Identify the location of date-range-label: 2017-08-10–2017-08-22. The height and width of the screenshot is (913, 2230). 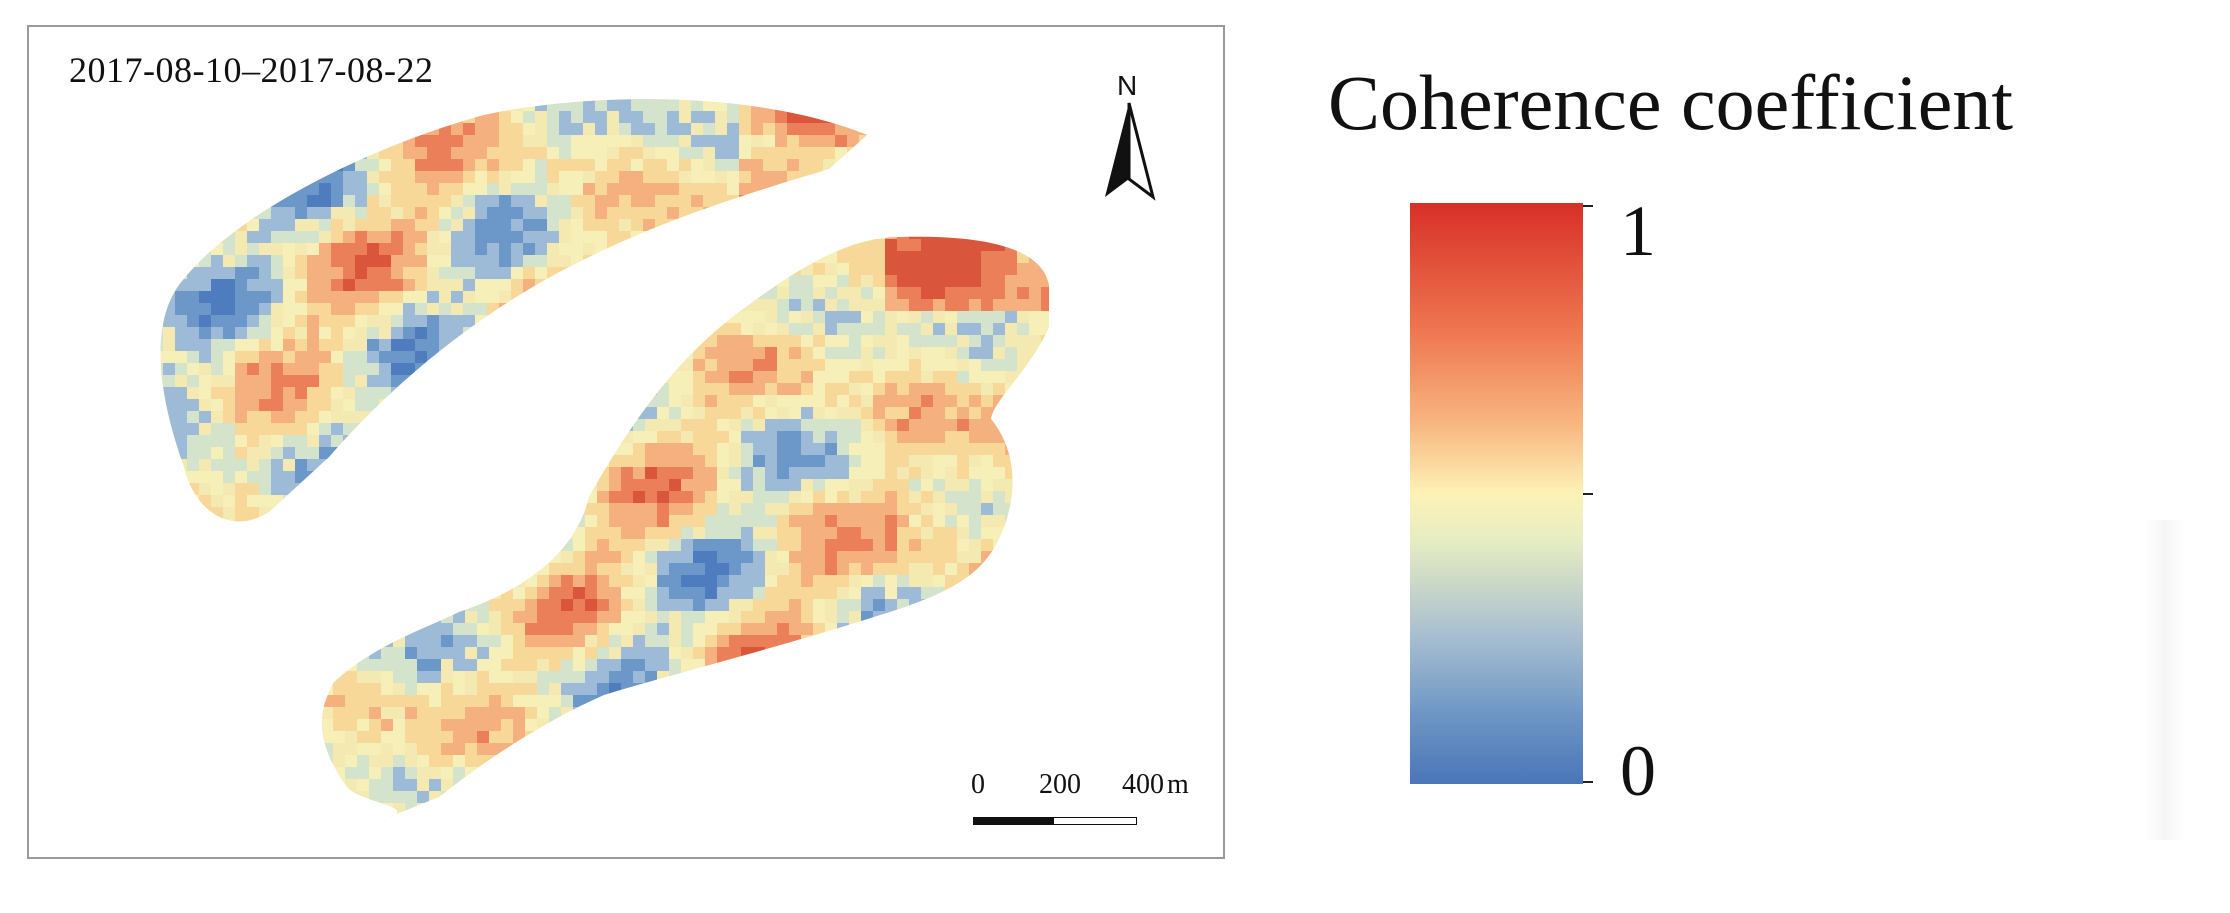
(251, 70).